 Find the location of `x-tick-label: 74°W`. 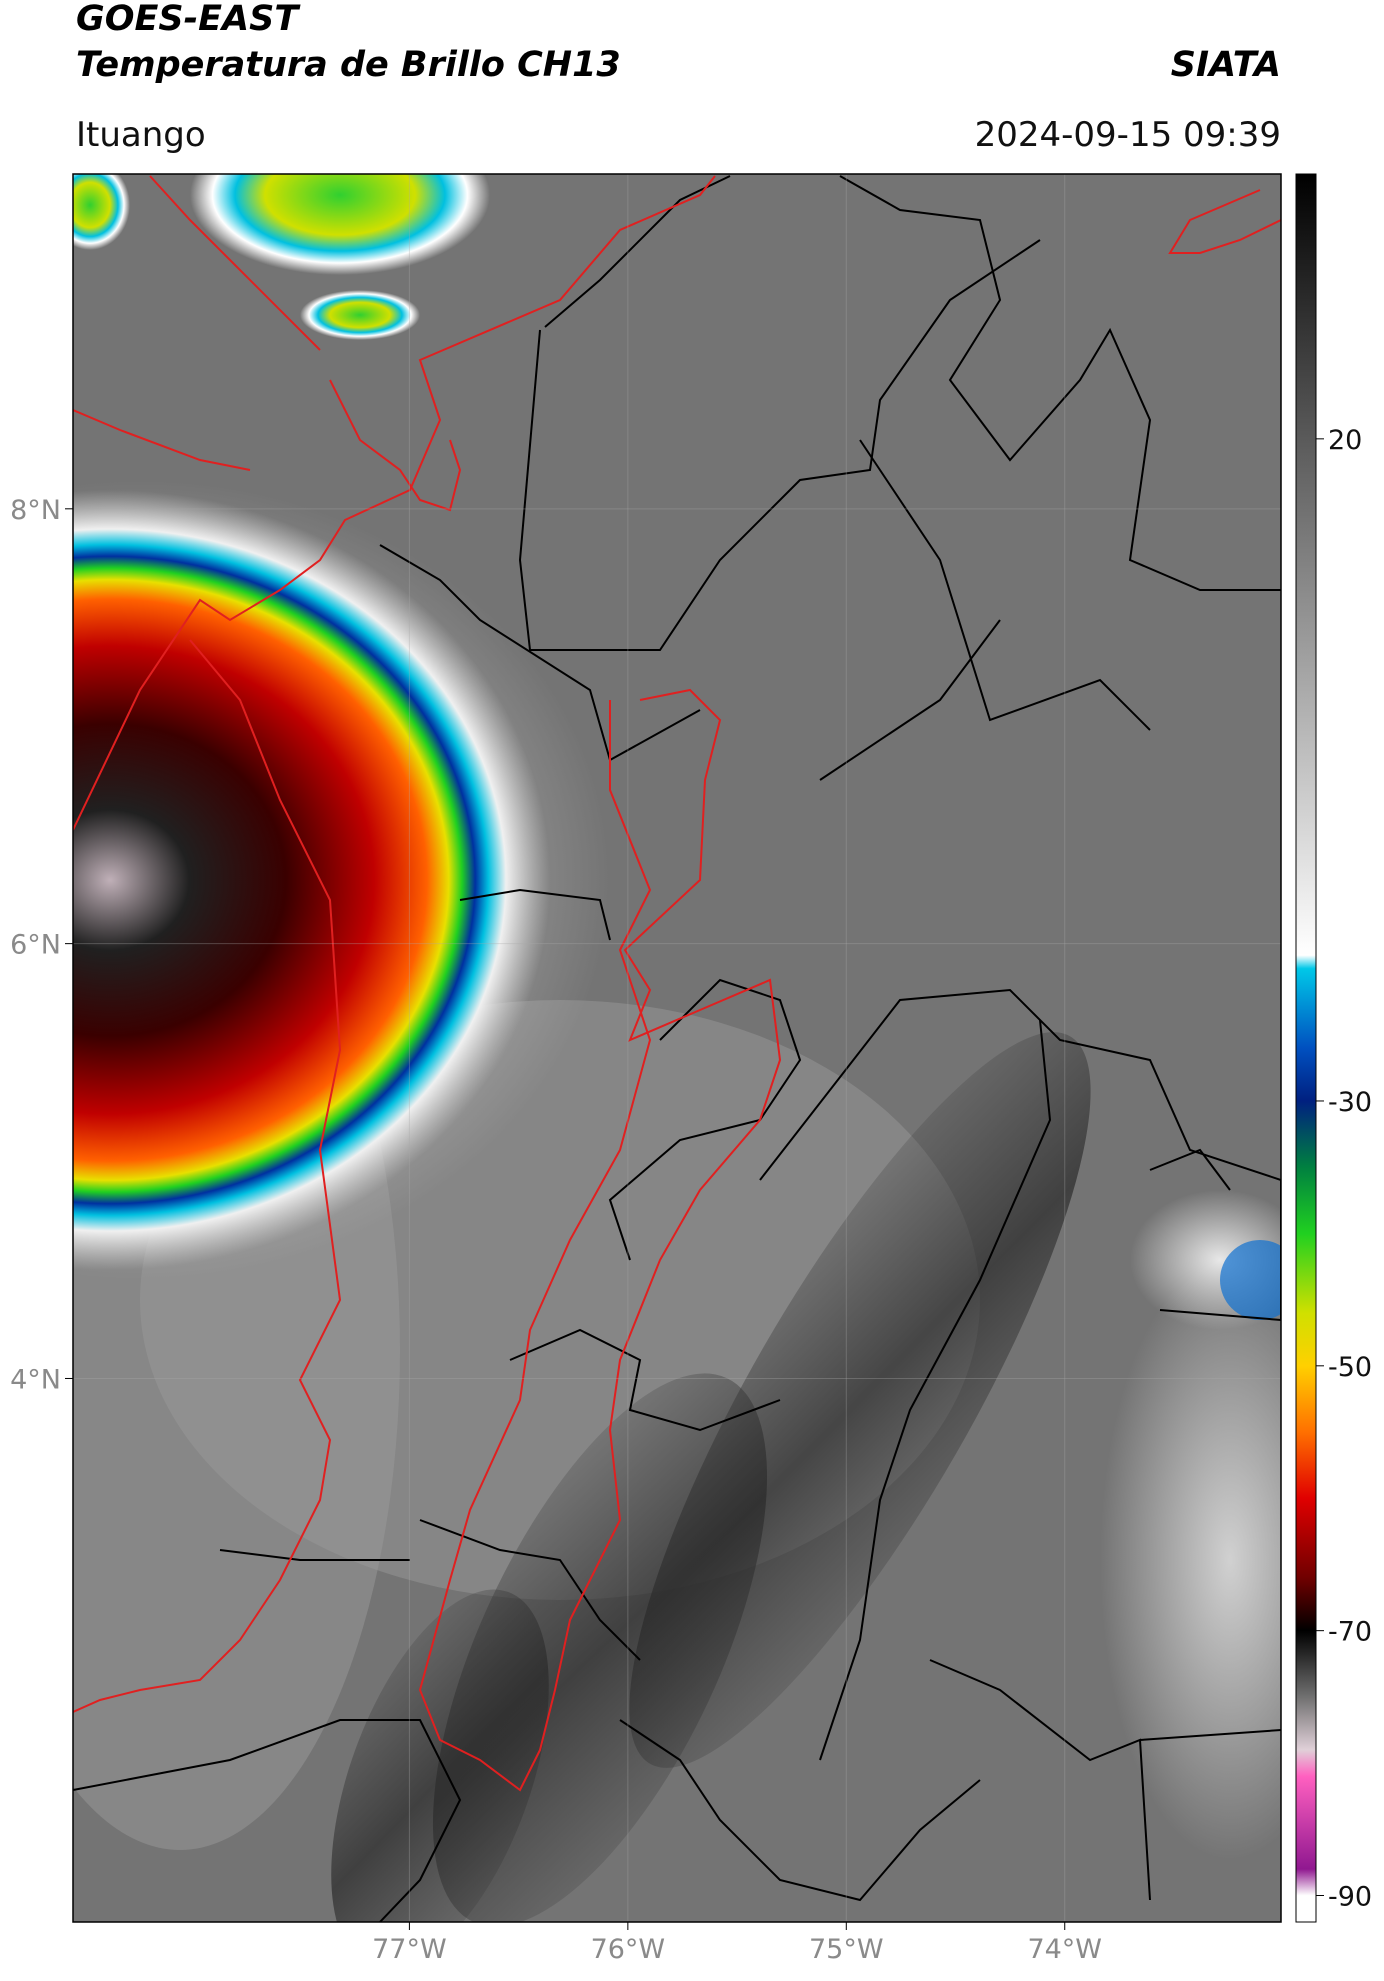

x-tick-label: 74°W is located at coordinates (1064, 1949).